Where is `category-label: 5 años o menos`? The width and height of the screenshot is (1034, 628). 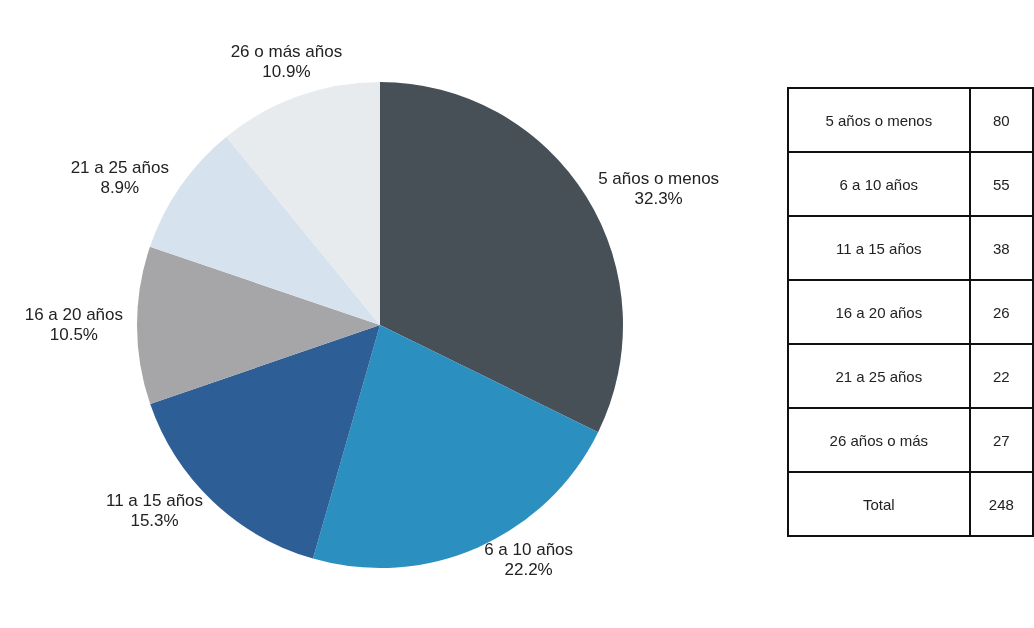 category-label: 5 años o menos is located at coordinates (879, 120).